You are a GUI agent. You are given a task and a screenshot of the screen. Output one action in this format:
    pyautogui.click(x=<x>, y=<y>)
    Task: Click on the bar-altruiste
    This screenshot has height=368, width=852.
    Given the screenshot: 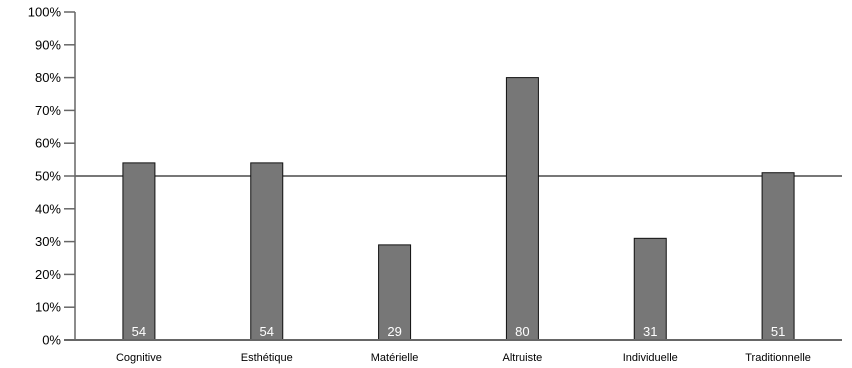 What is the action you would take?
    pyautogui.click(x=522, y=209)
    